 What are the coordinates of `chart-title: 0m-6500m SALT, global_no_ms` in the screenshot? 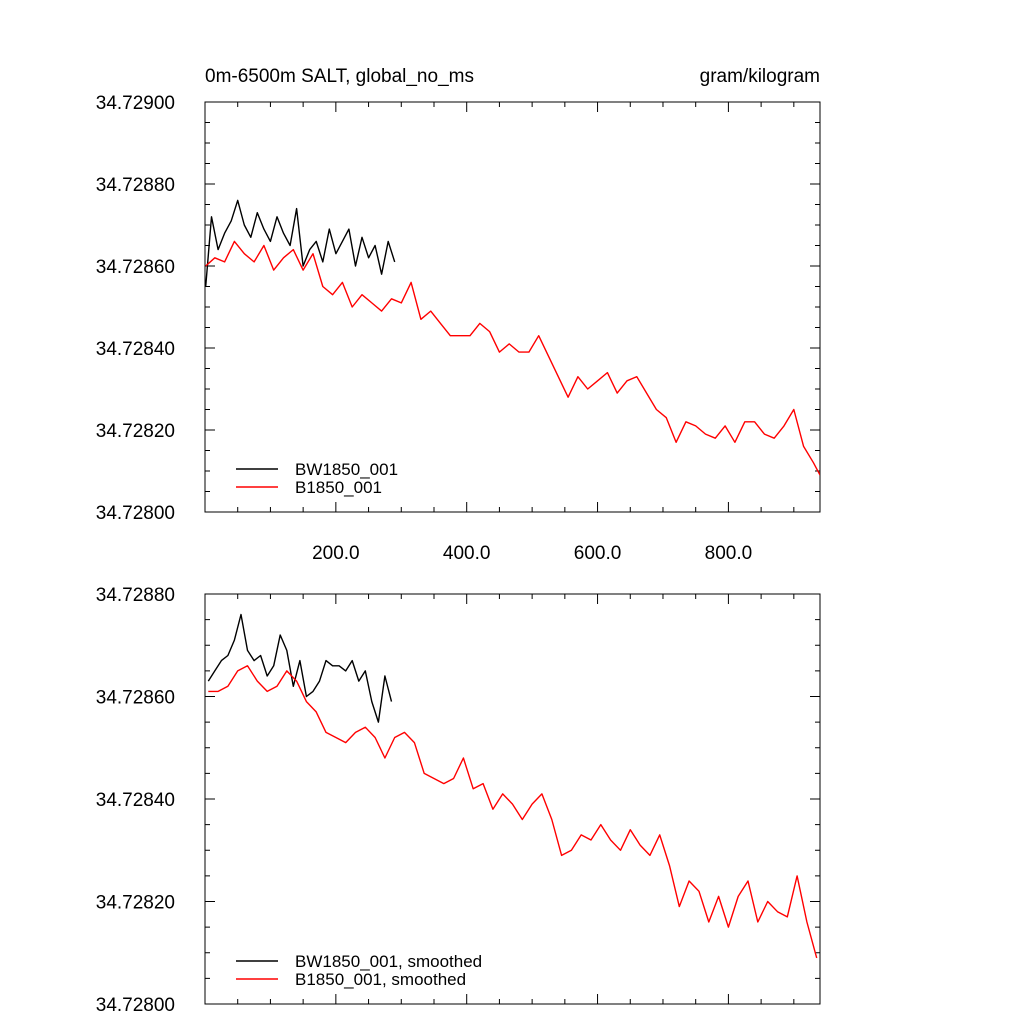 It's located at (339, 76).